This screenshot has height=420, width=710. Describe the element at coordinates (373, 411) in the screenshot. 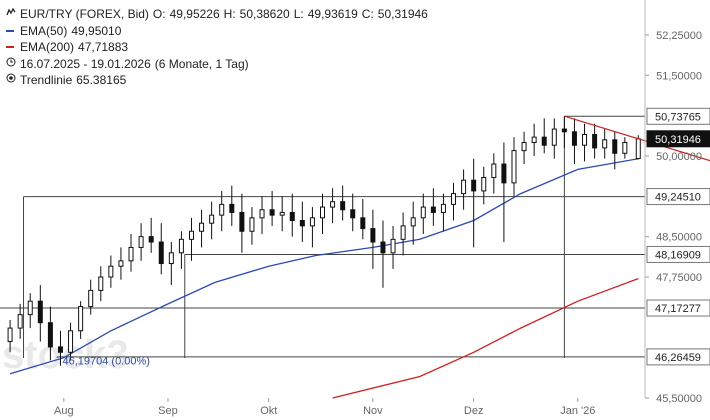

I see `x-tick-label: Nov` at that location.